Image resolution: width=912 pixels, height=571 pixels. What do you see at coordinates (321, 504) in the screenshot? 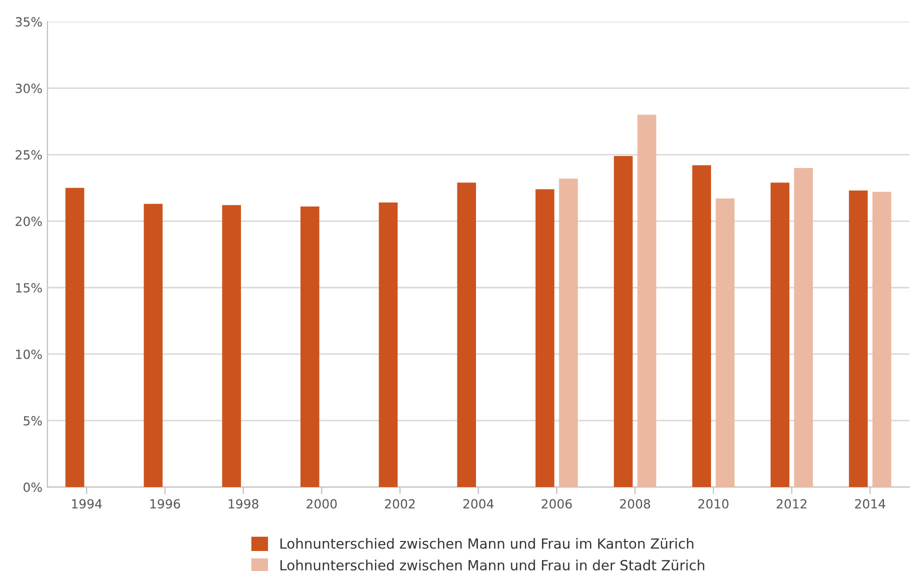
I see `x-tick-label: 2000` at bounding box center [321, 504].